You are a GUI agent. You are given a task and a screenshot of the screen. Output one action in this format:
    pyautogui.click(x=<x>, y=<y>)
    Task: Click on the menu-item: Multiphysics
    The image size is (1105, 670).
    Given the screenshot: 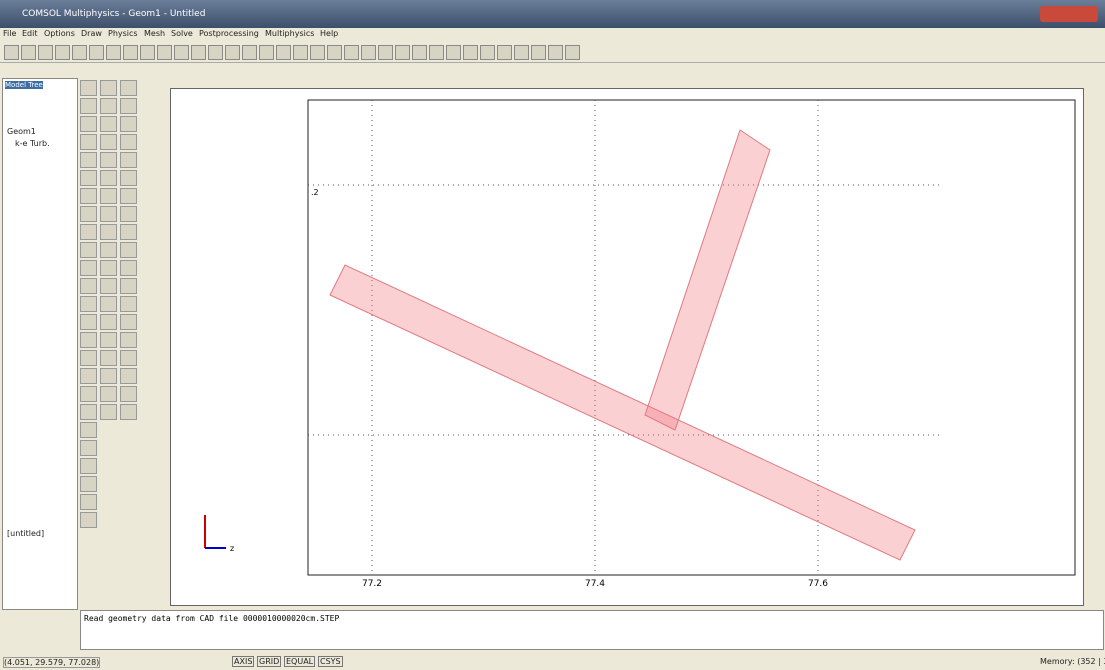 What is the action you would take?
    pyautogui.click(x=290, y=33)
    